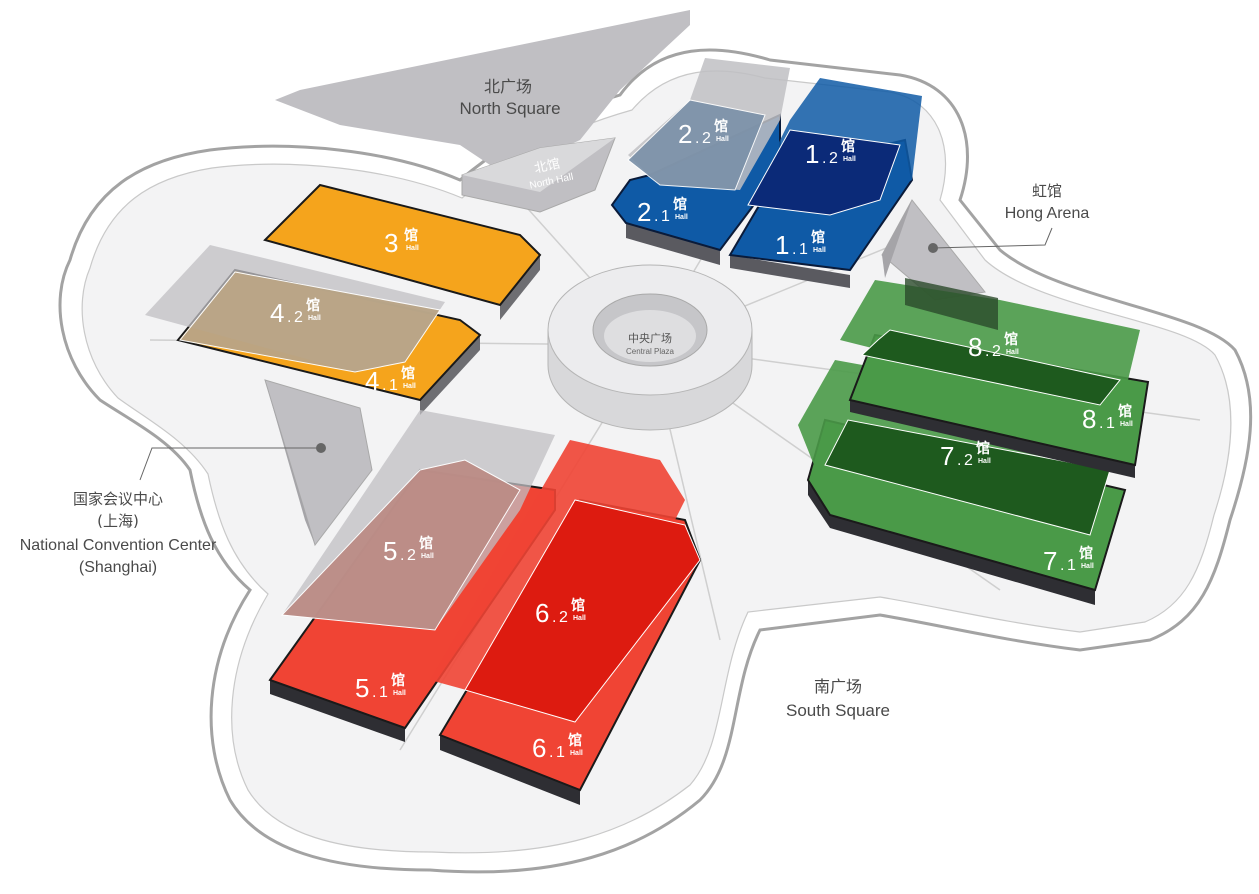  Describe the element at coordinates (1047, 213) in the screenshot. I see `hong-arena-en: Hong Arena` at that location.